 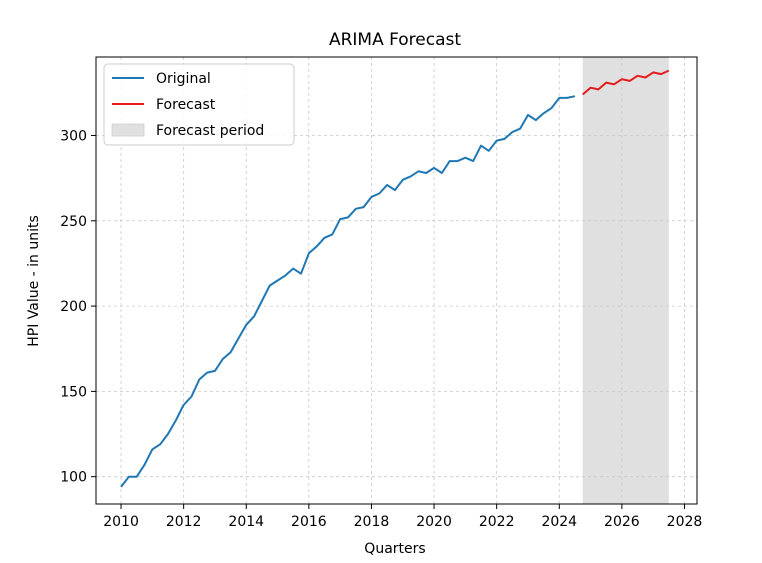 I want to click on x-tick-label: 2026, so click(x=622, y=522).